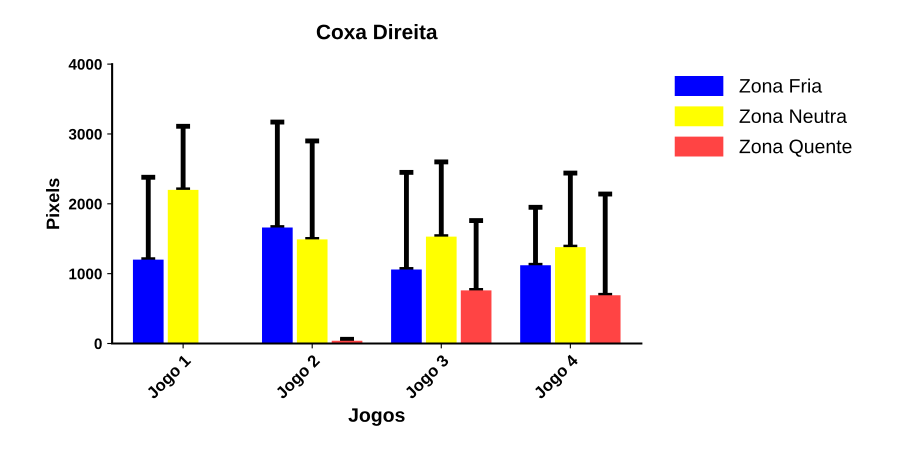 The height and width of the screenshot is (458, 897). What do you see at coordinates (796, 148) in the screenshot?
I see `legend-label: Zona Quente` at bounding box center [796, 148].